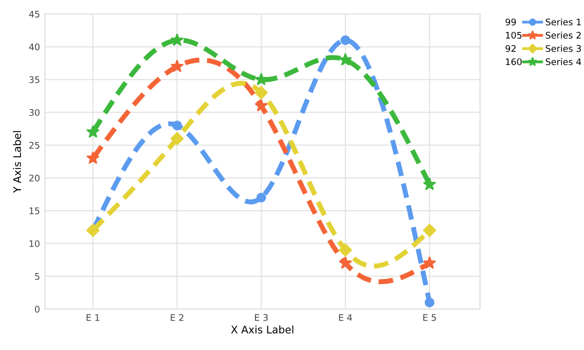 Image resolution: width=584 pixels, height=350 pixels. Describe the element at coordinates (563, 48) in the screenshot. I see `legend-label: Series 3` at that location.